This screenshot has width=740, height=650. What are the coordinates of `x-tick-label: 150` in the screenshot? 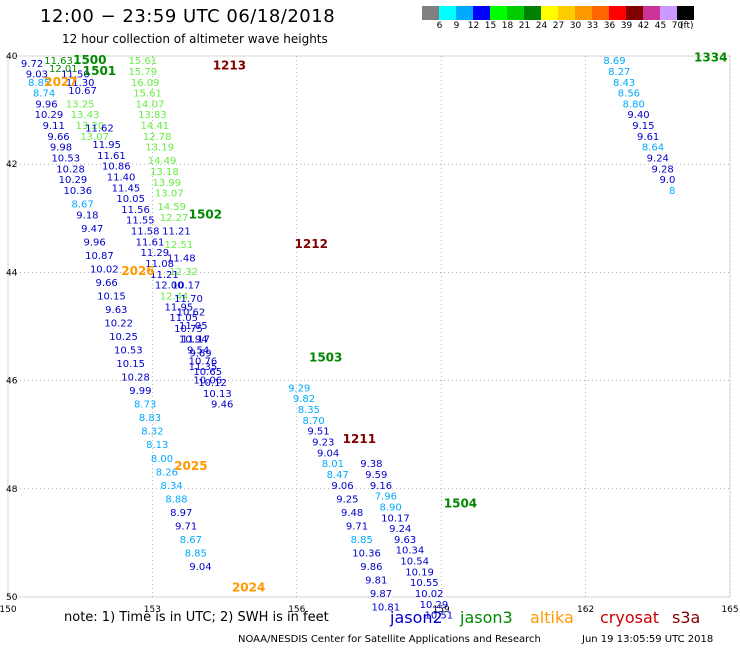 It's located at (8, 610).